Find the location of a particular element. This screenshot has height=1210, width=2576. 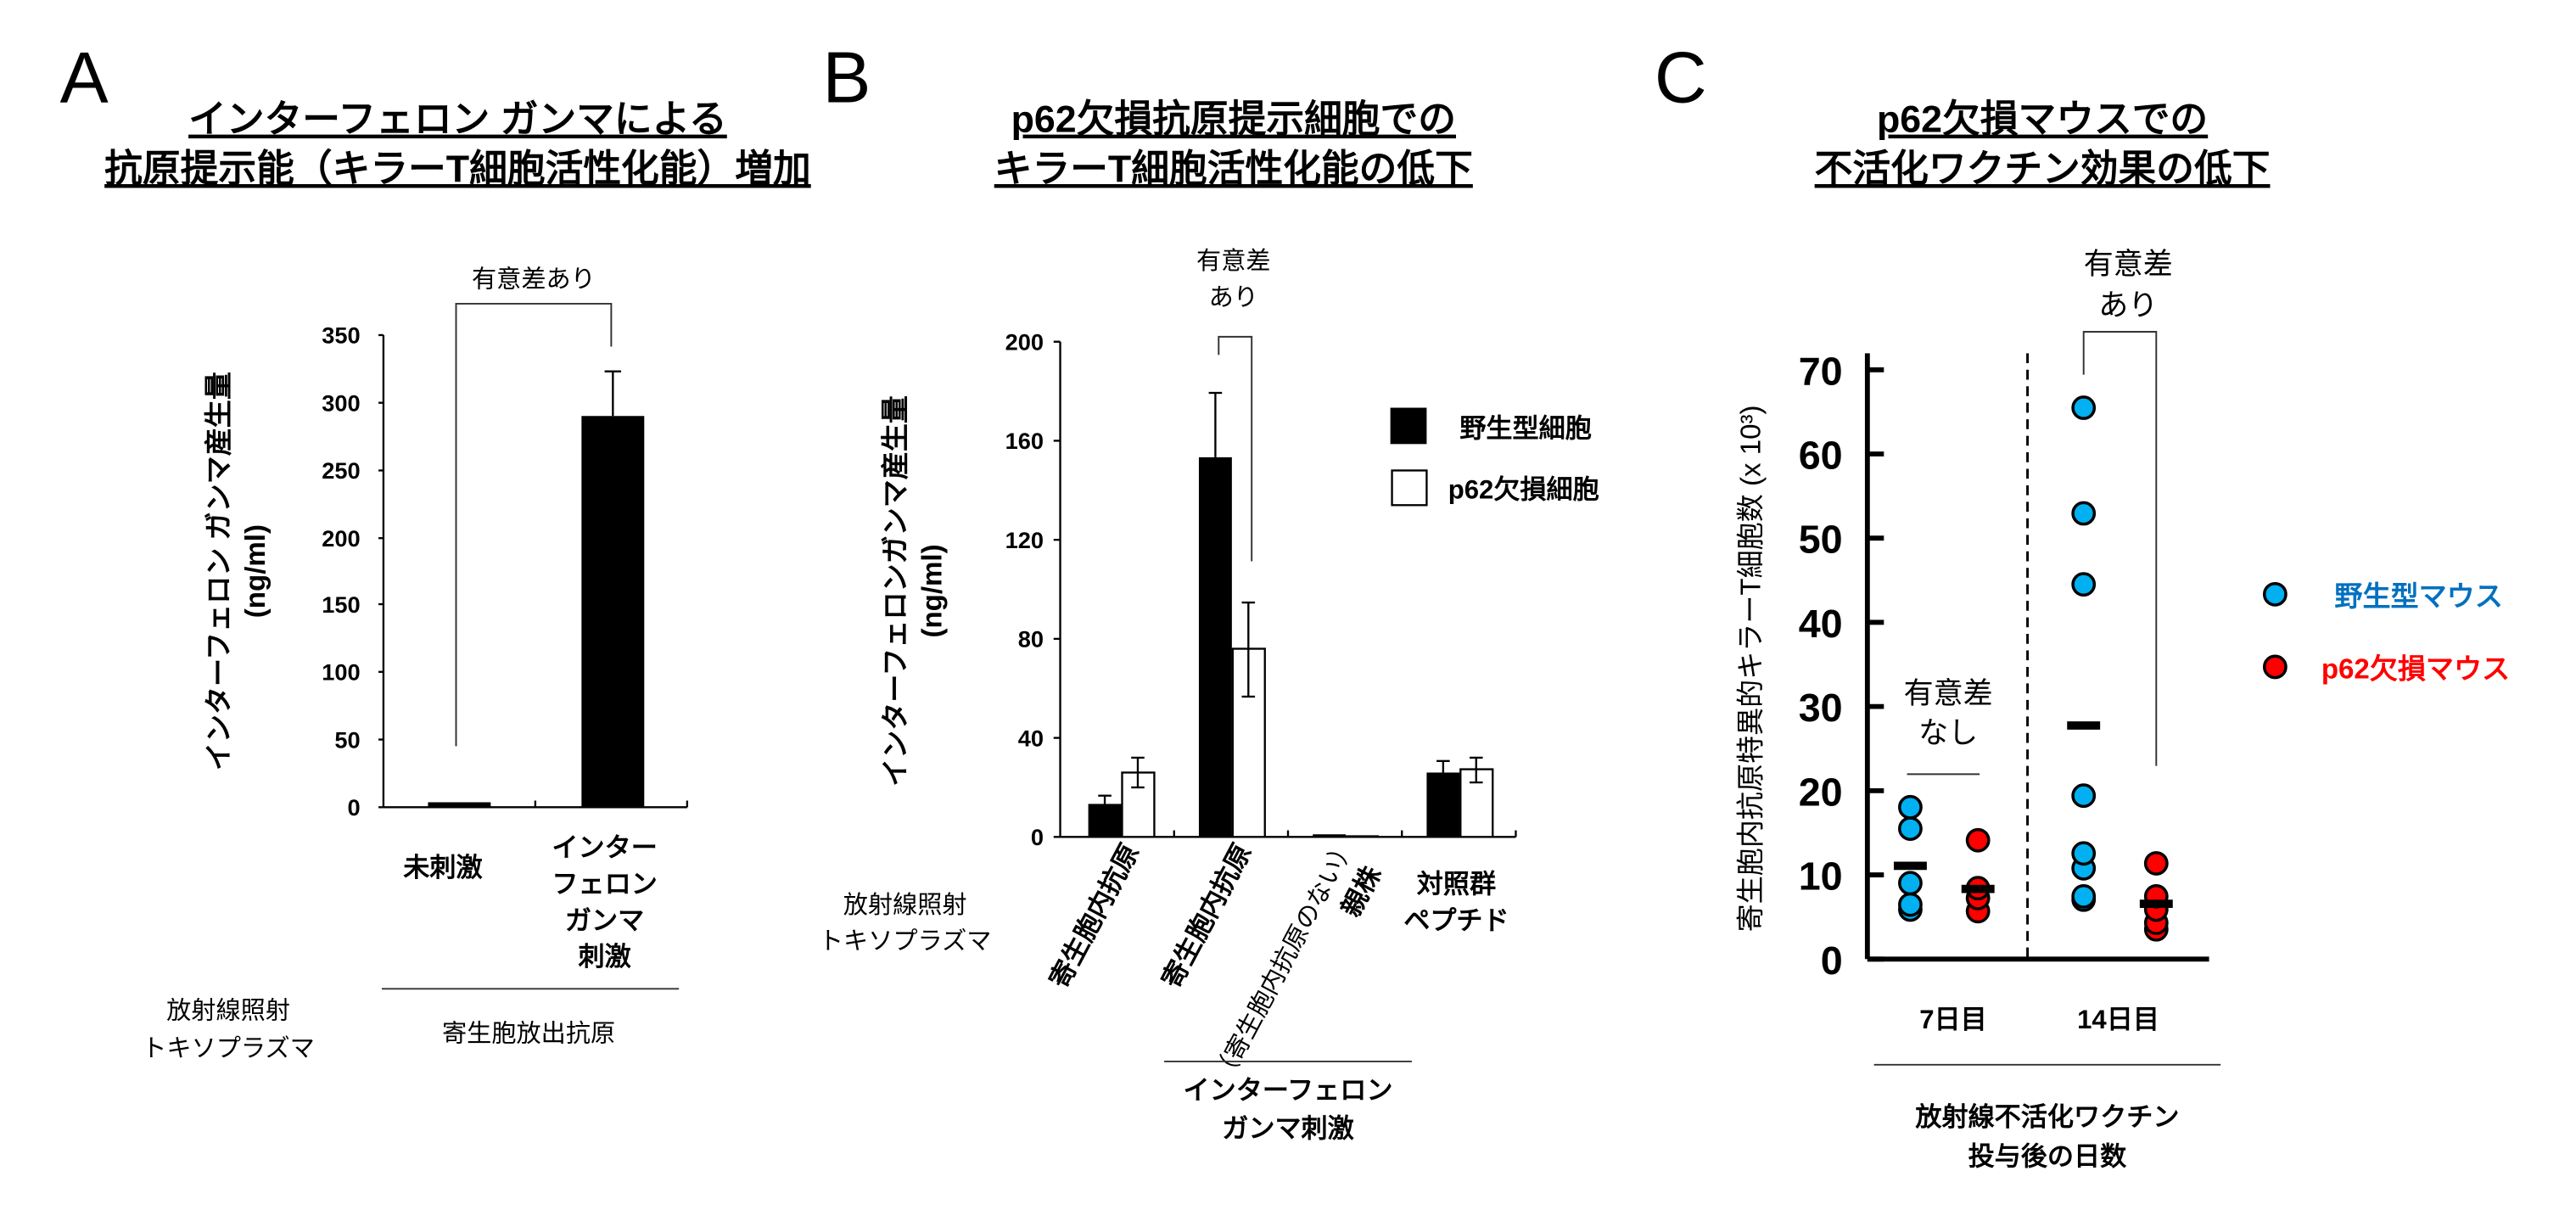

panel-b-y-ticks: 0 40 80 120 160 200 is located at coordinates (1033, 589).